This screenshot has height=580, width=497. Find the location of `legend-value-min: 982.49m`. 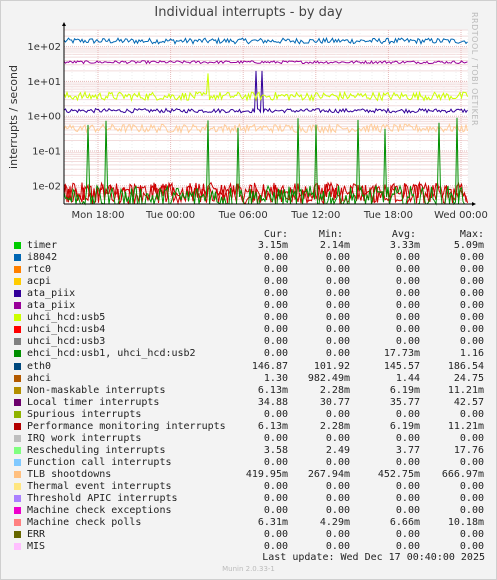

legend-value-min: 982.49m is located at coordinates (328, 378).